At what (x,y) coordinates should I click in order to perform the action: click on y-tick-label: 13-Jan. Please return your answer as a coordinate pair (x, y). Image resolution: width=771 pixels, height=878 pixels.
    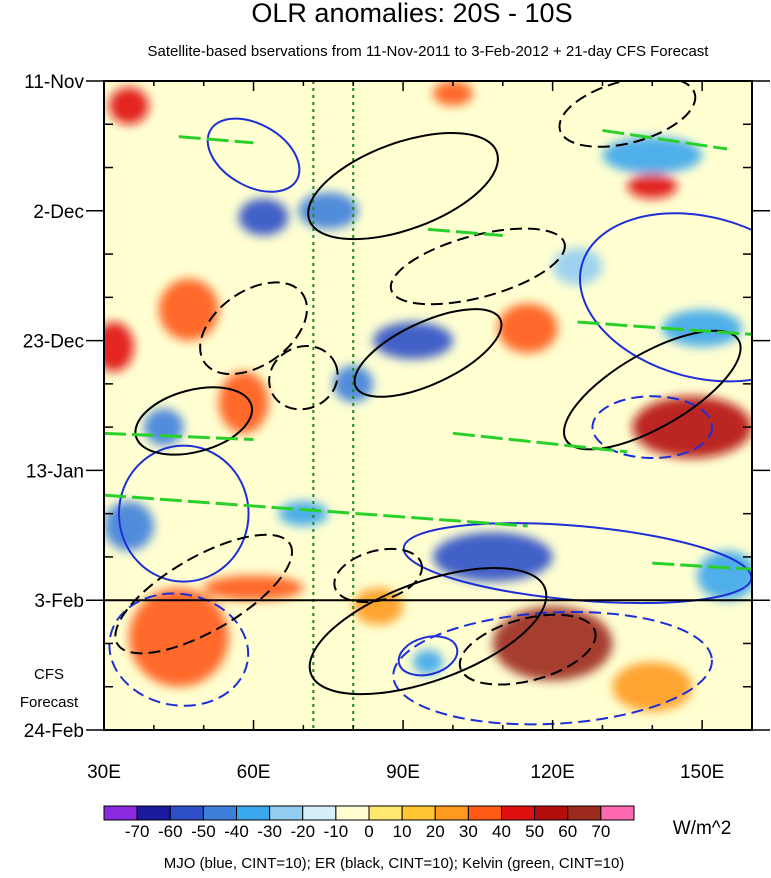
    Looking at the image, I should click on (55, 471).